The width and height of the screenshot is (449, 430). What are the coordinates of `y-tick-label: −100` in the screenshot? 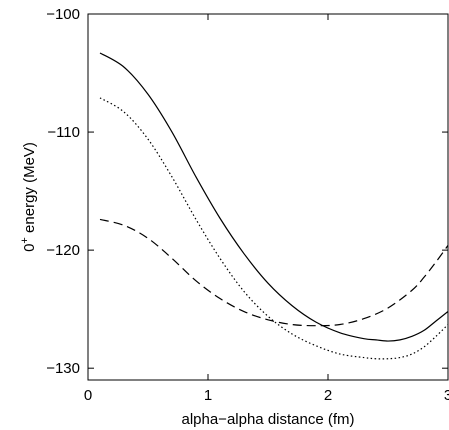 It's located at (63, 14).